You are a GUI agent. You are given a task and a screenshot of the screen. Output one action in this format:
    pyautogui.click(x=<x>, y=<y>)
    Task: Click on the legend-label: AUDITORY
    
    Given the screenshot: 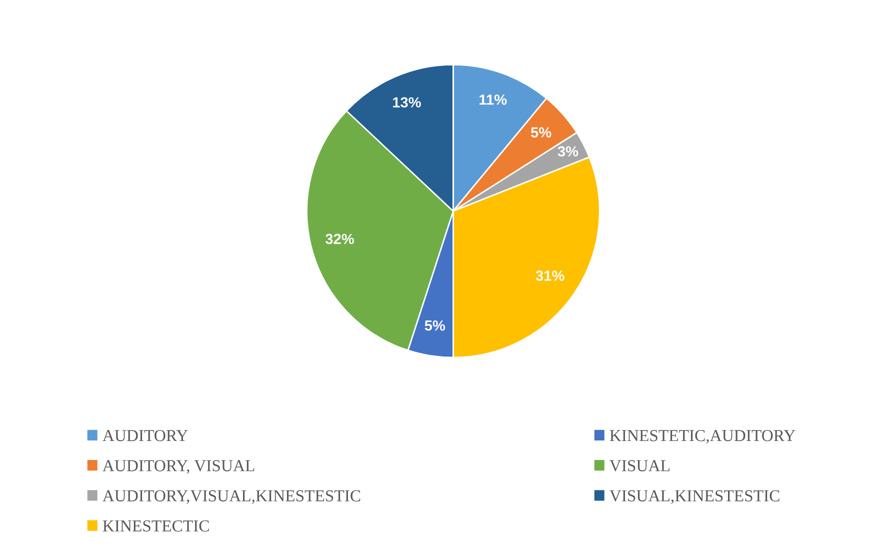 What is the action you would take?
    pyautogui.click(x=145, y=436)
    